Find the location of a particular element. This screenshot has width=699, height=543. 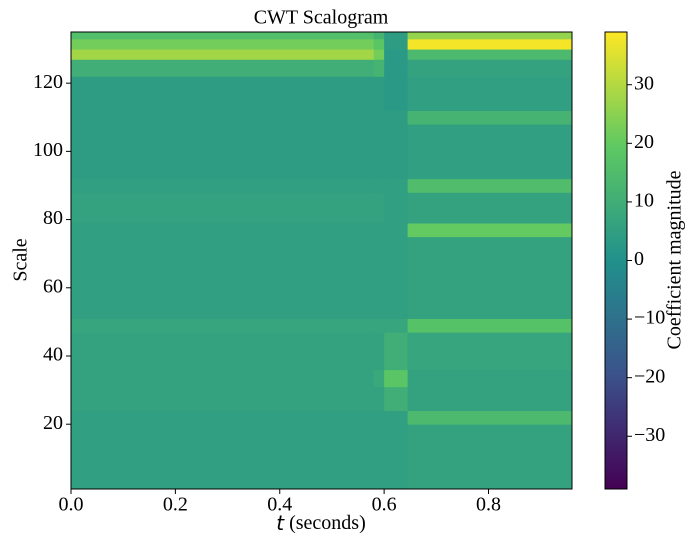

colorbar-tick-label: 0 is located at coordinates (639, 259).